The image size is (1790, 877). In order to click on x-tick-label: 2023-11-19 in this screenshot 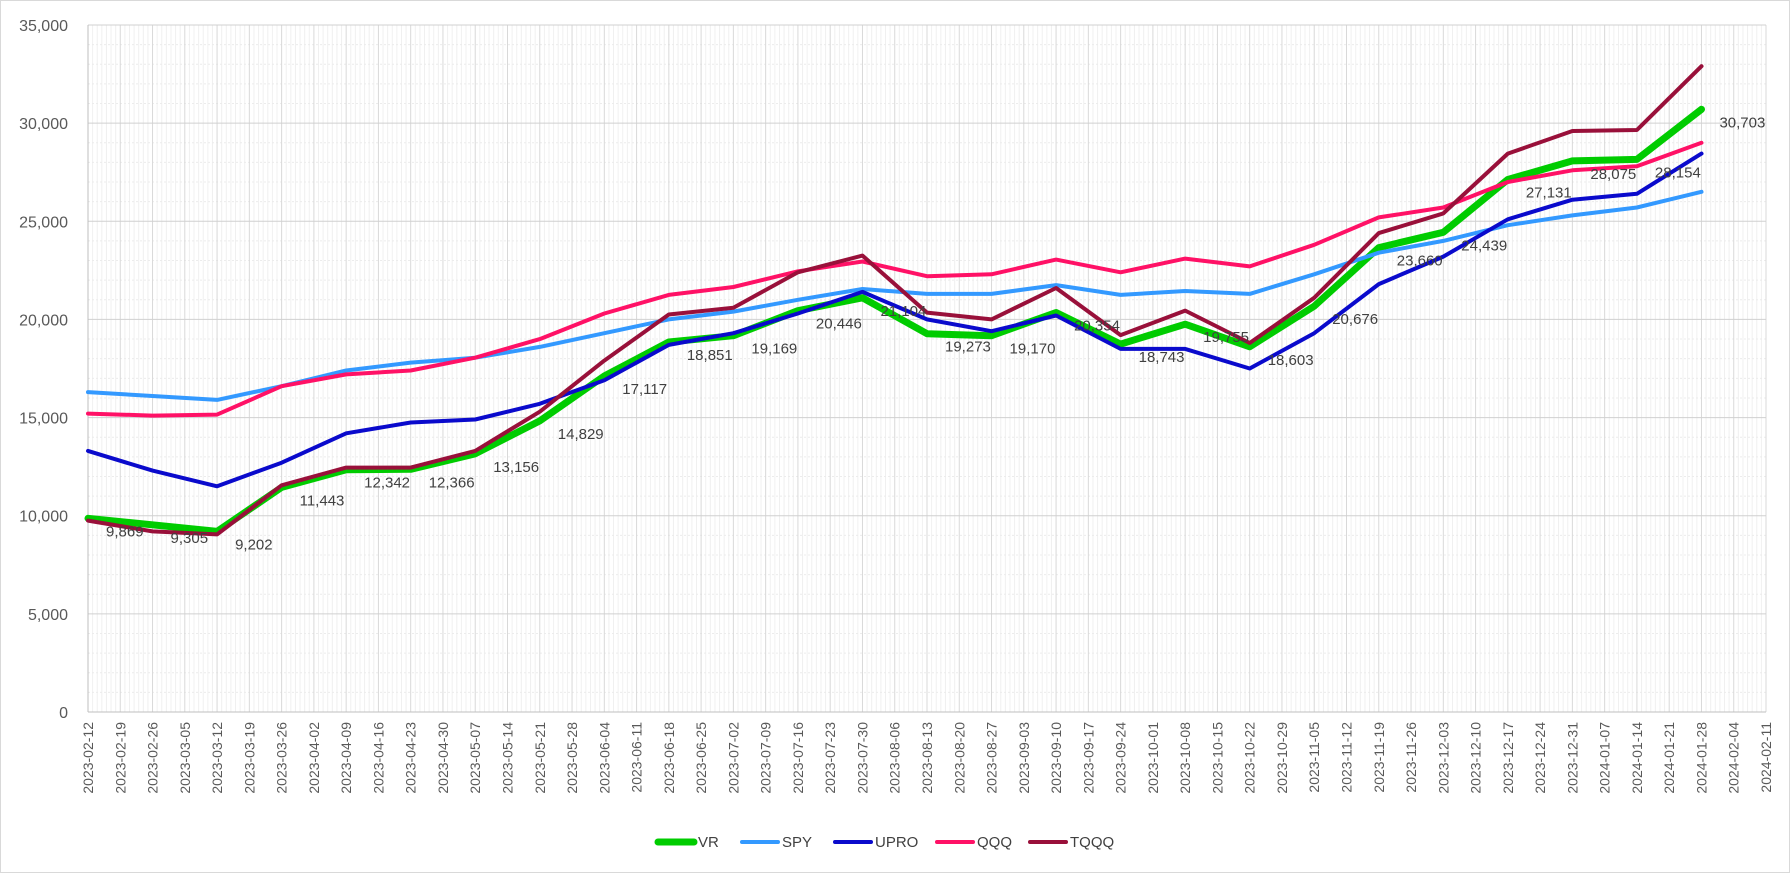, I will do `click(1379, 757)`.